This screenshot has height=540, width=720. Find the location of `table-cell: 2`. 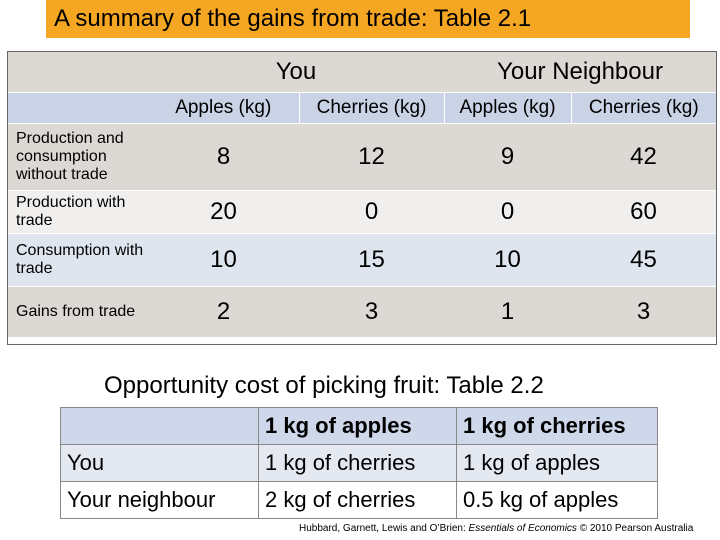

table-cell: 2 is located at coordinates (223, 311).